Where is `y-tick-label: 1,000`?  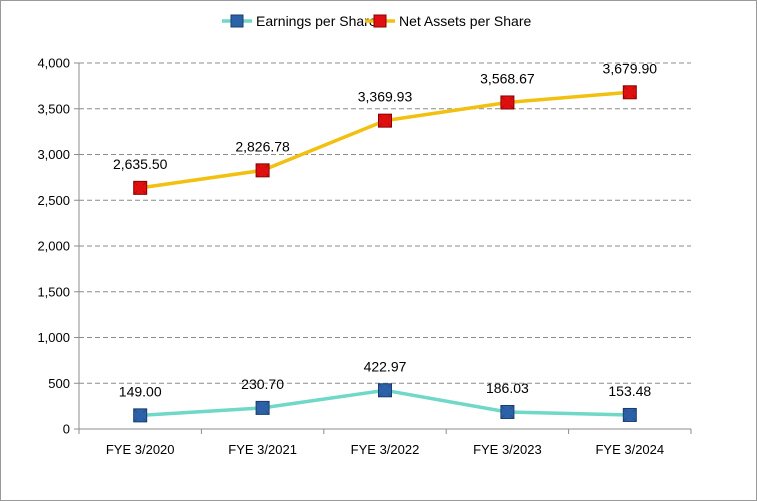 y-tick-label: 1,000 is located at coordinates (53, 337).